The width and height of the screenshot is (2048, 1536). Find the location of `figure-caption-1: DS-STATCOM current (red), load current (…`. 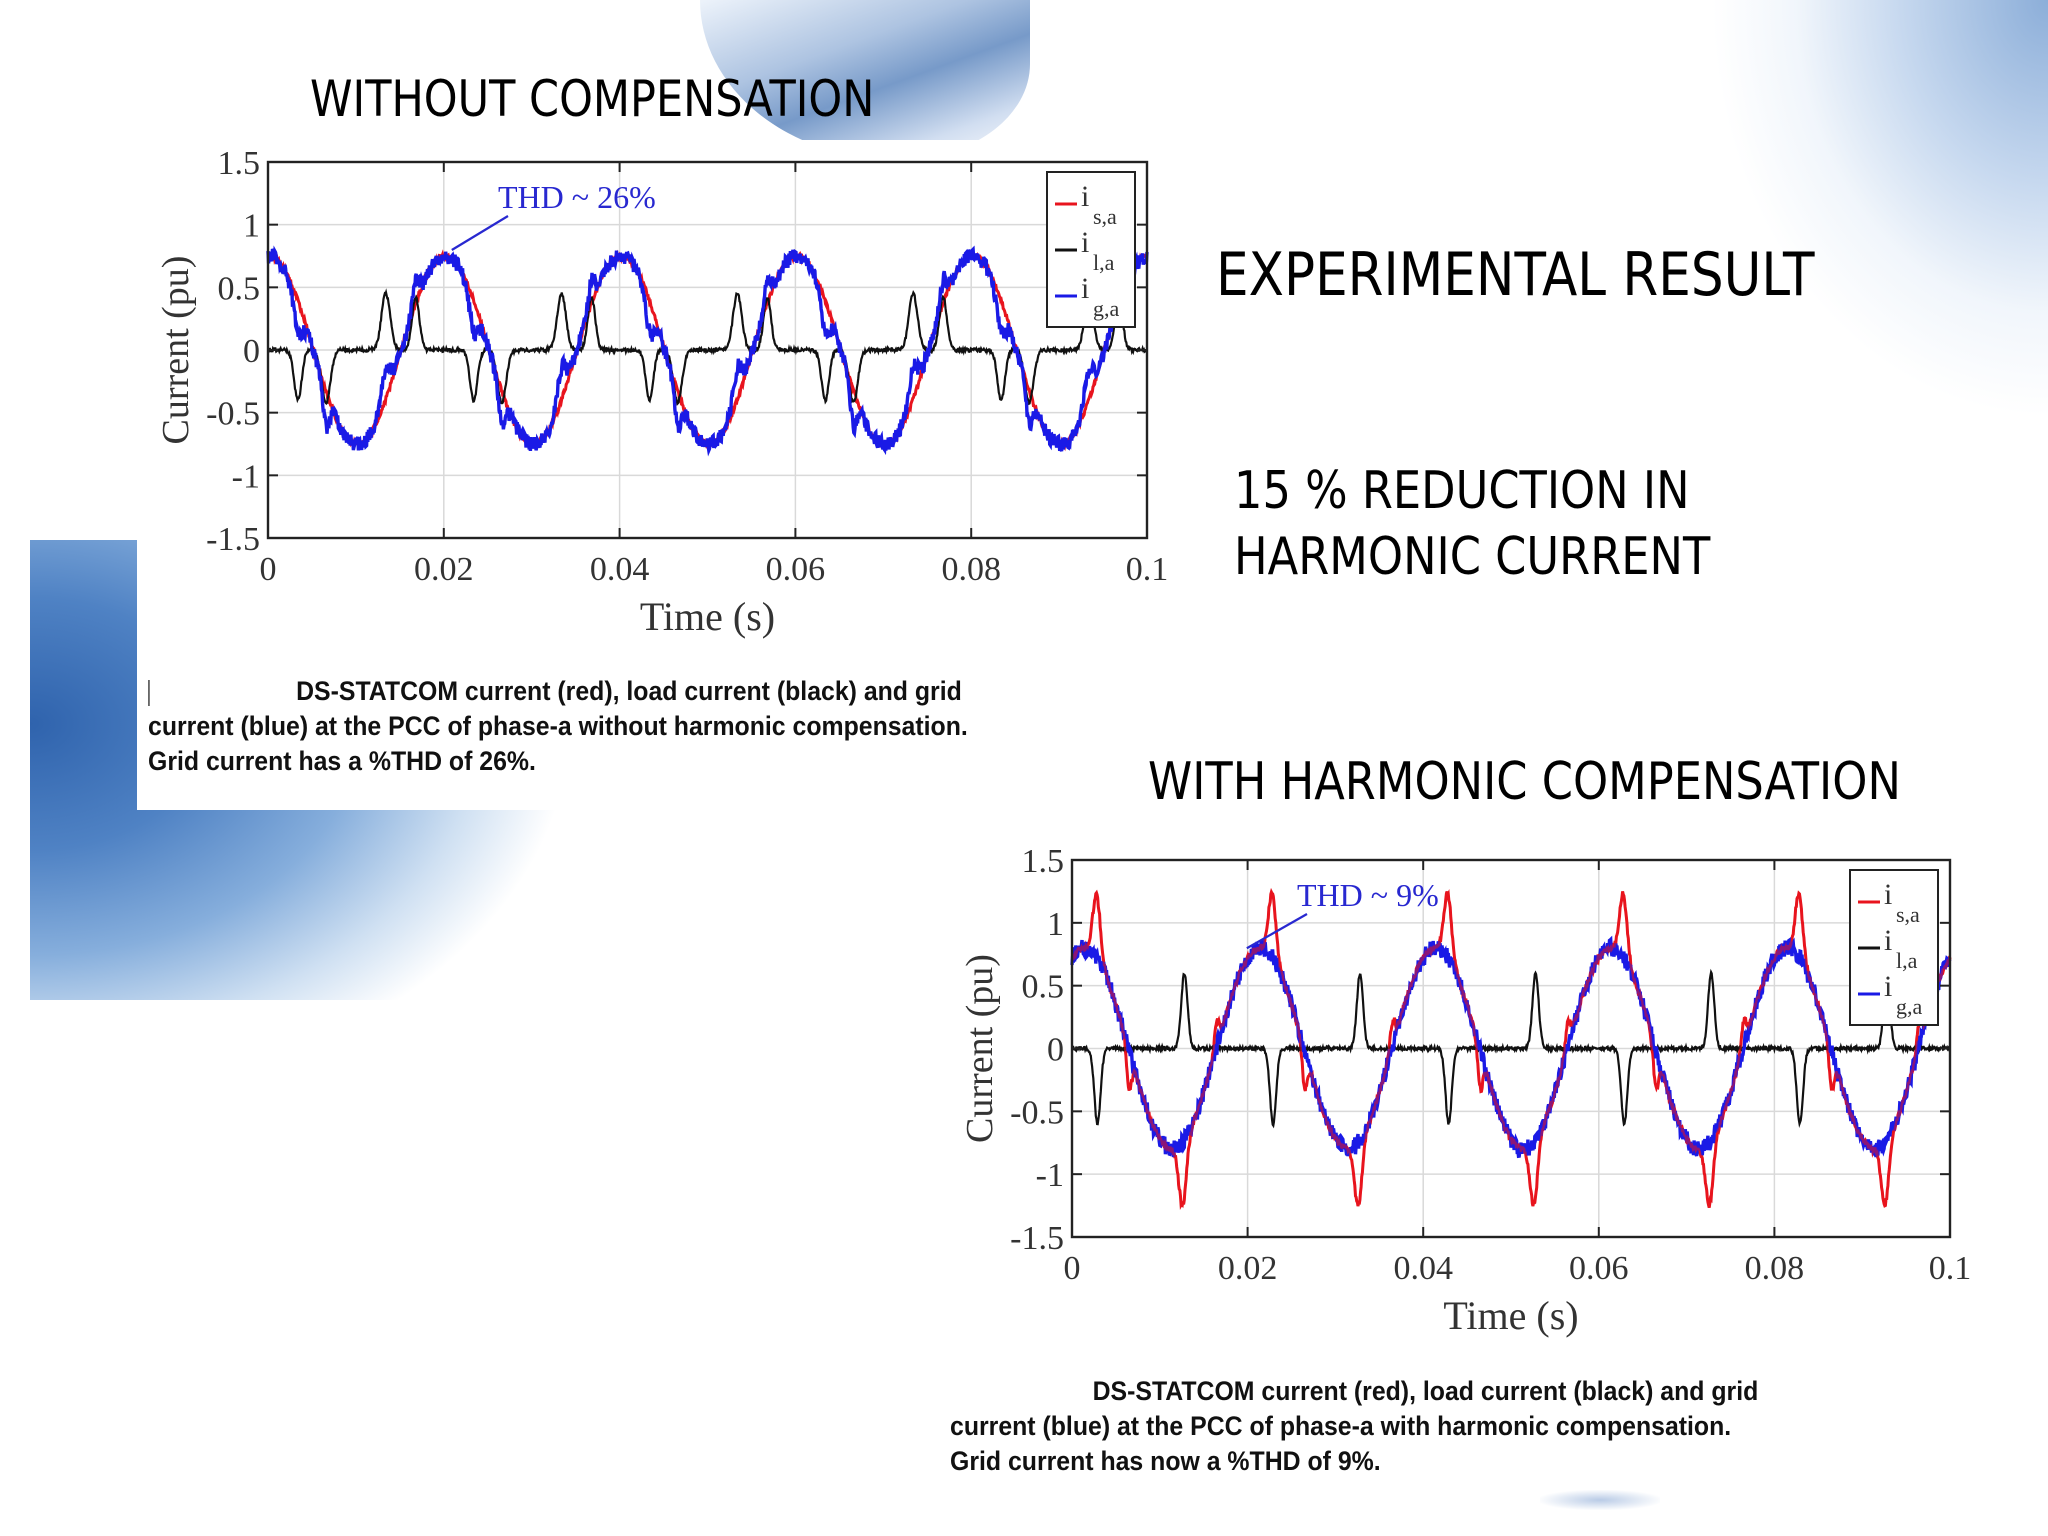

figure-caption-1: DS-STATCOM current (red), load current (… is located at coordinates (558, 726).